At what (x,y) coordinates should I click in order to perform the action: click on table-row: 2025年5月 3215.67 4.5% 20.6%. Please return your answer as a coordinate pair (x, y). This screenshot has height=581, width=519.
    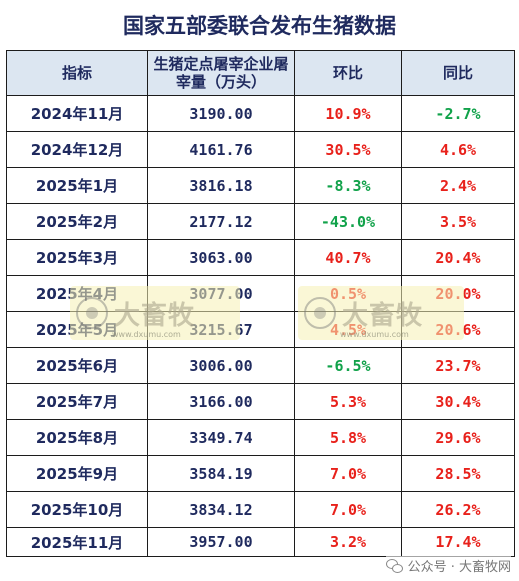
    Looking at the image, I should click on (260, 329).